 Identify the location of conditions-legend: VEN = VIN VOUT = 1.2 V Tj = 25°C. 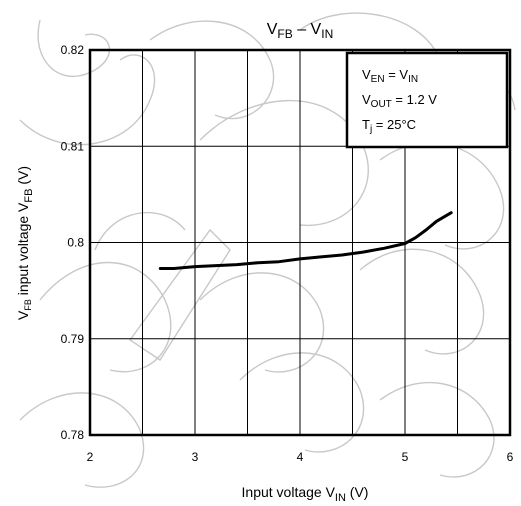
(427, 100).